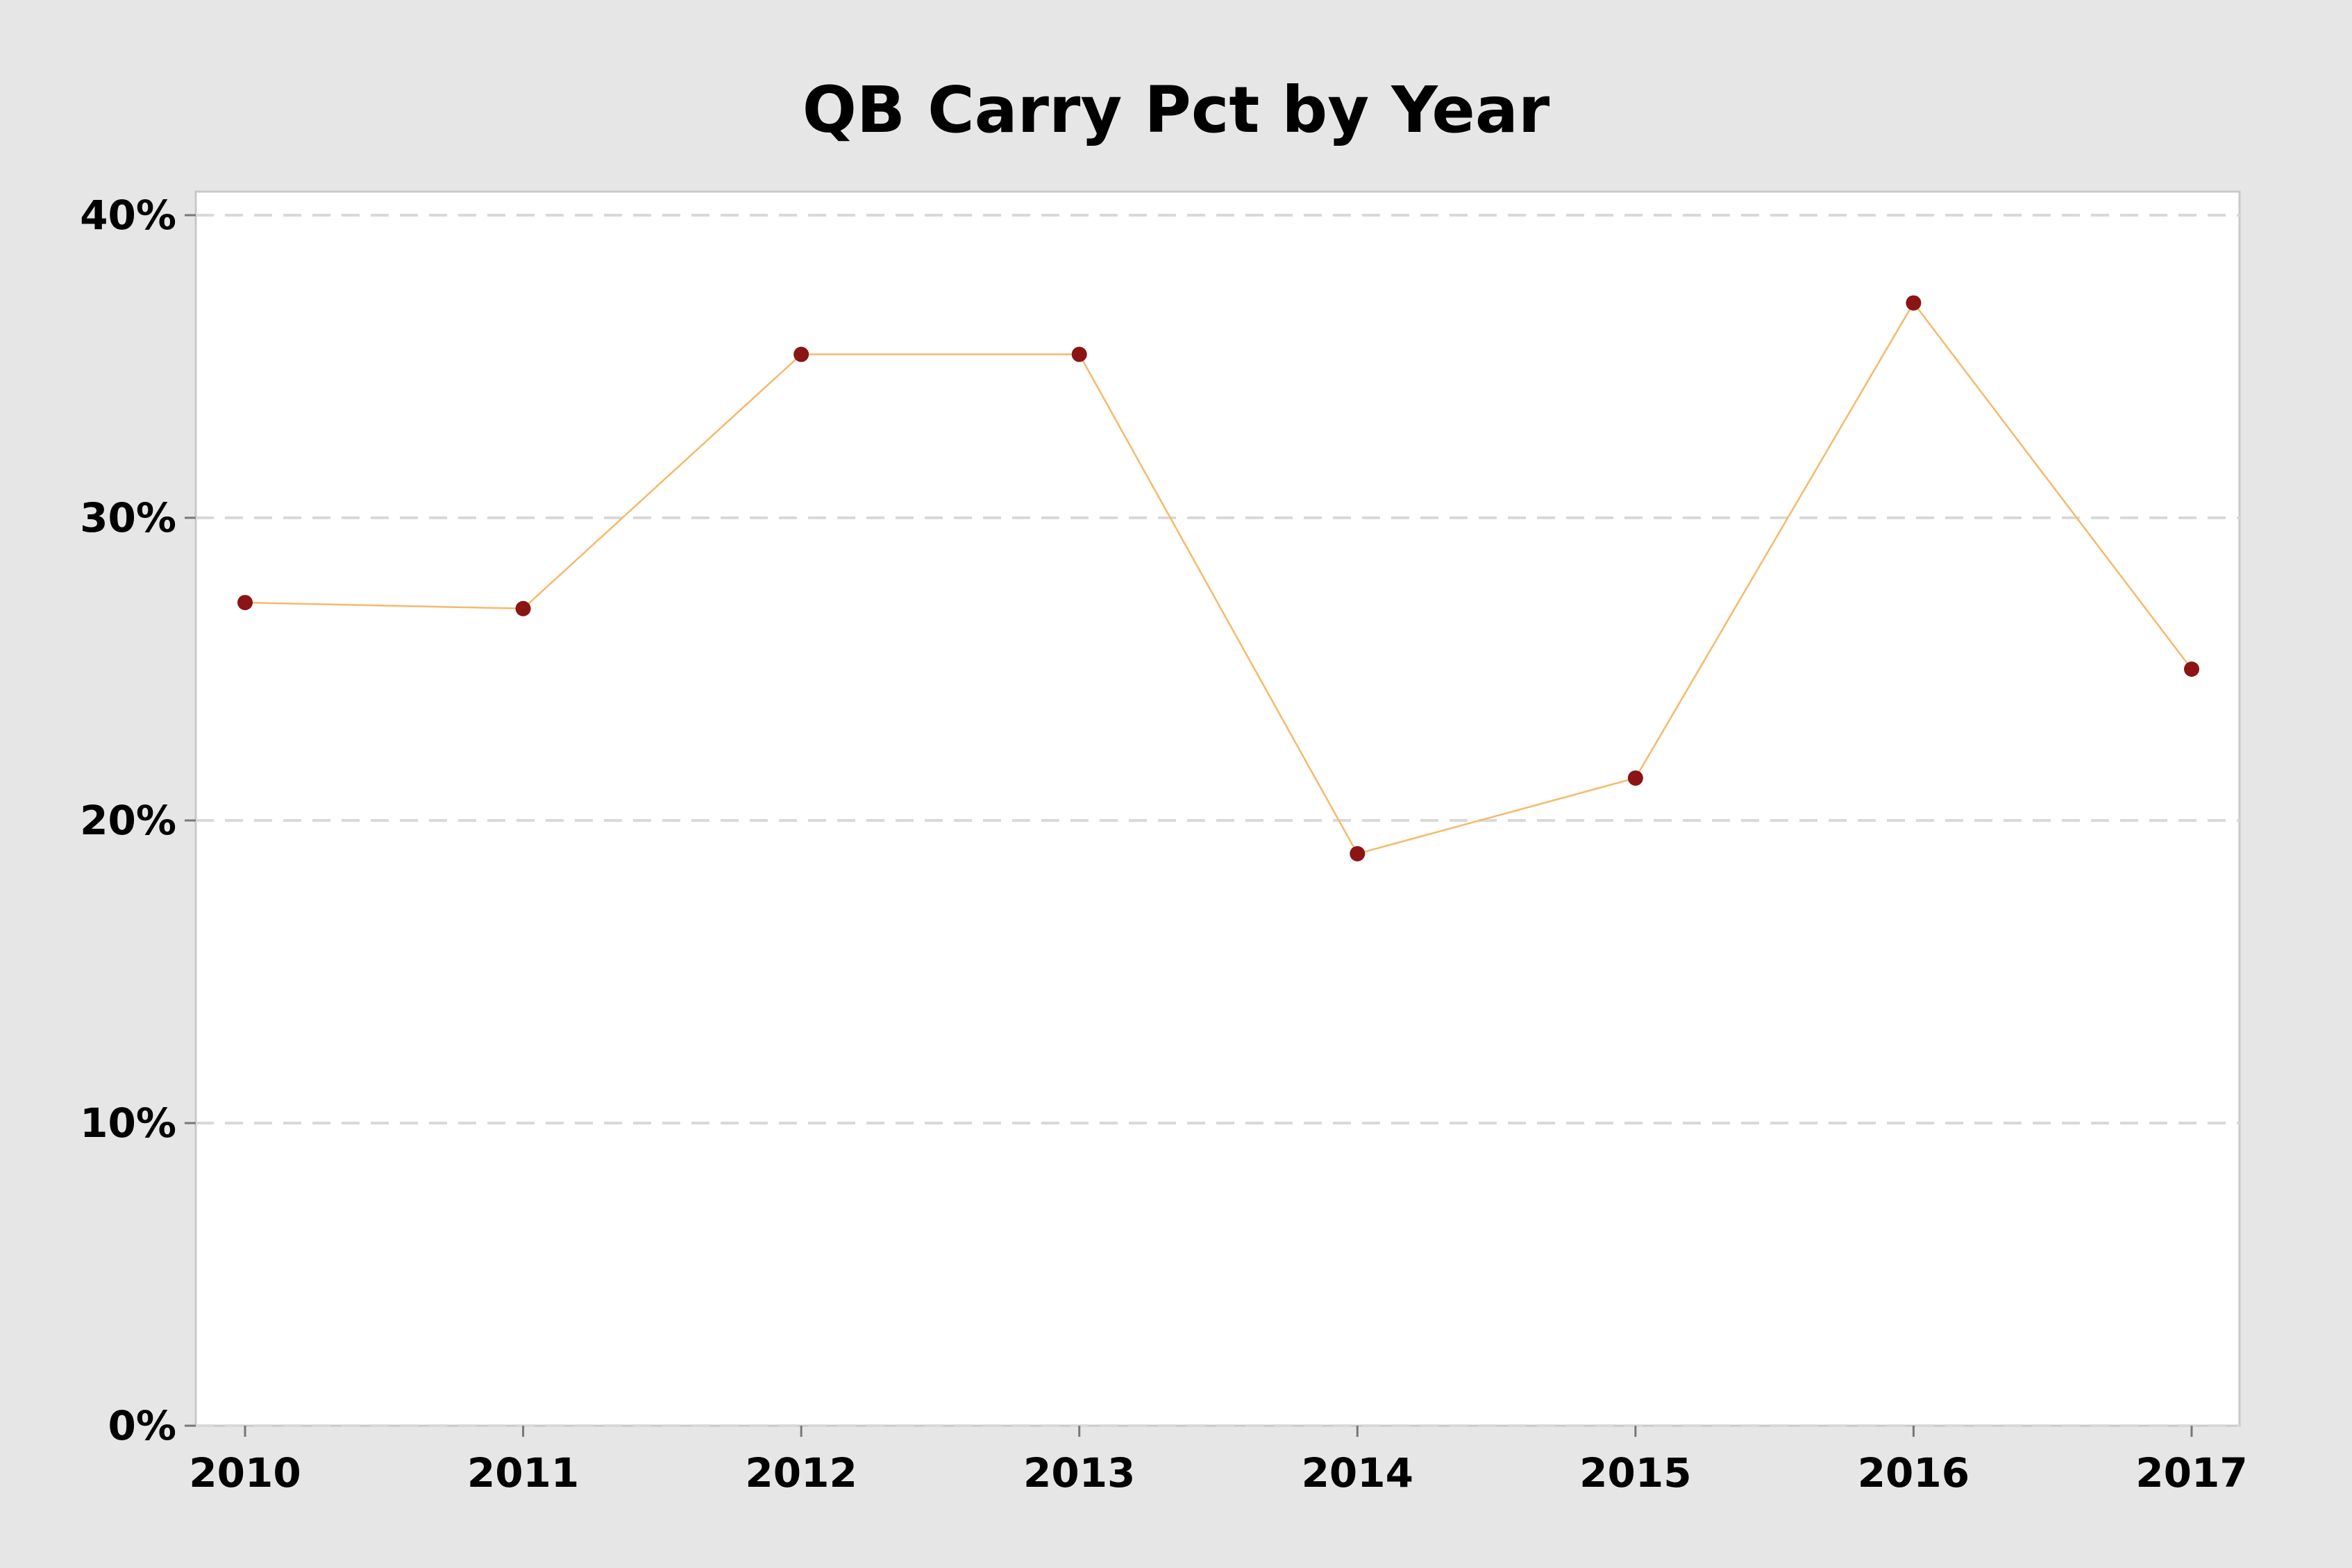 This screenshot has height=1568, width=2352. Describe the element at coordinates (2191, 1473) in the screenshot. I see `x-tick-label-7: 2017` at that location.